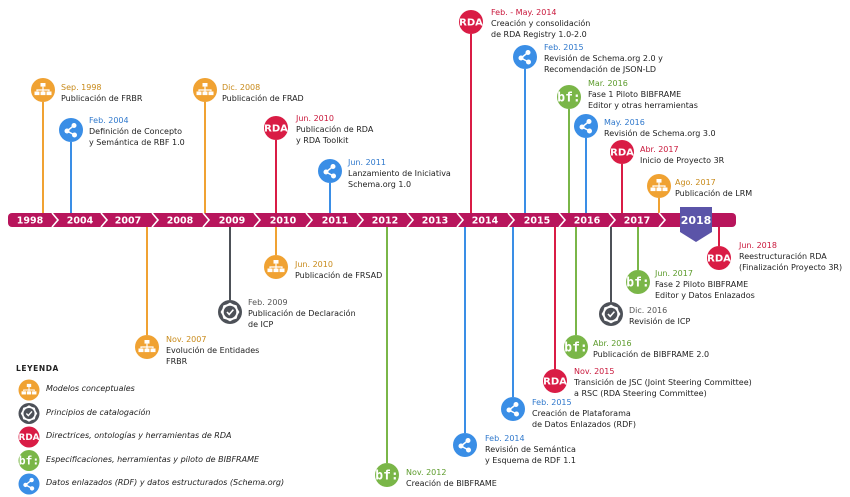  I want to click on event-description: Publicación de BIBFRAME 2.0, so click(651, 354).